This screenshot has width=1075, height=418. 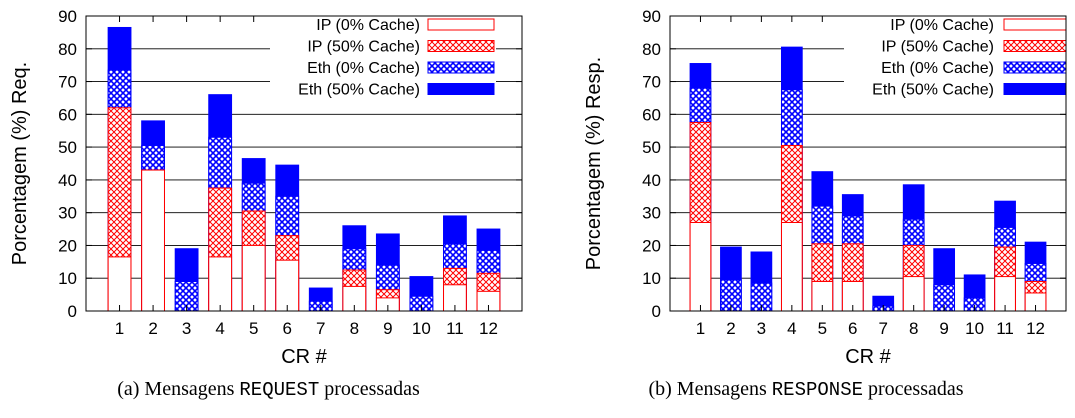 What do you see at coordinates (943, 328) in the screenshot?
I see `xtick-label-b-9: 9` at bounding box center [943, 328].